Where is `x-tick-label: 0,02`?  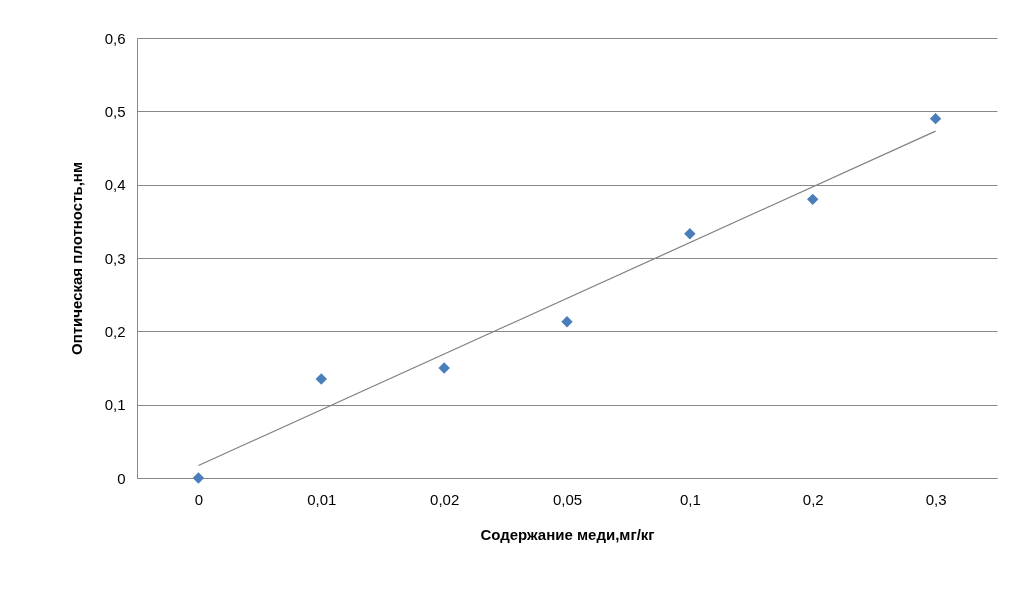
x-tick-label: 0,02 is located at coordinates (445, 499).